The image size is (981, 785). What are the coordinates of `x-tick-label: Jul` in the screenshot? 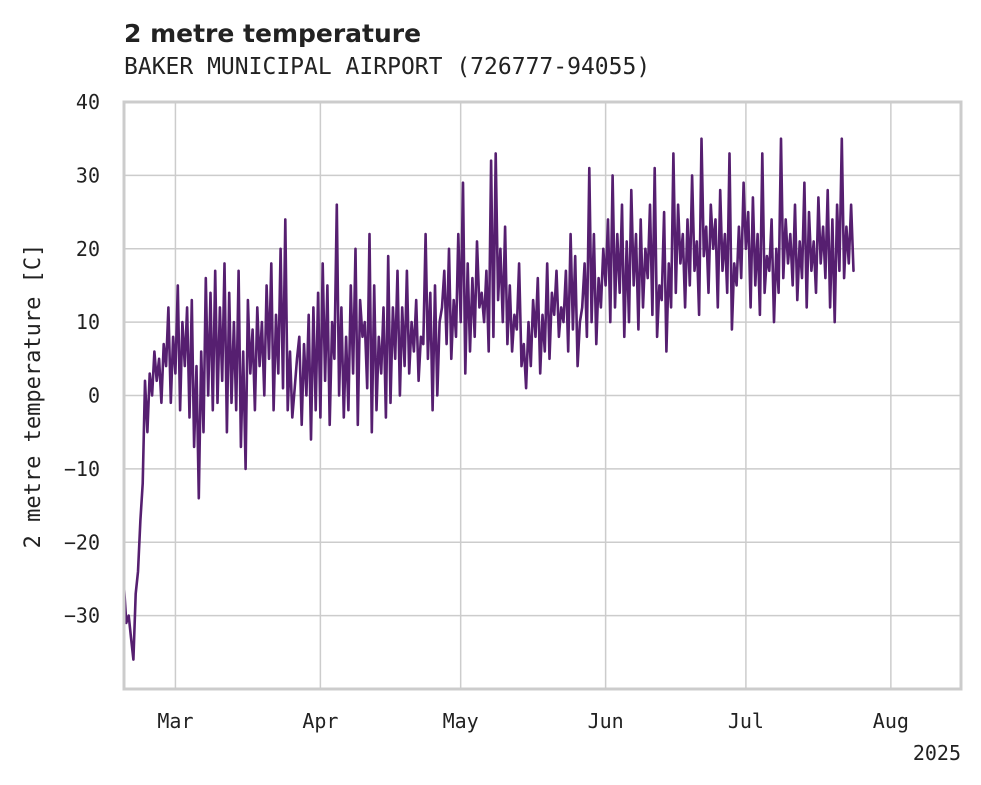 It's located at (746, 721).